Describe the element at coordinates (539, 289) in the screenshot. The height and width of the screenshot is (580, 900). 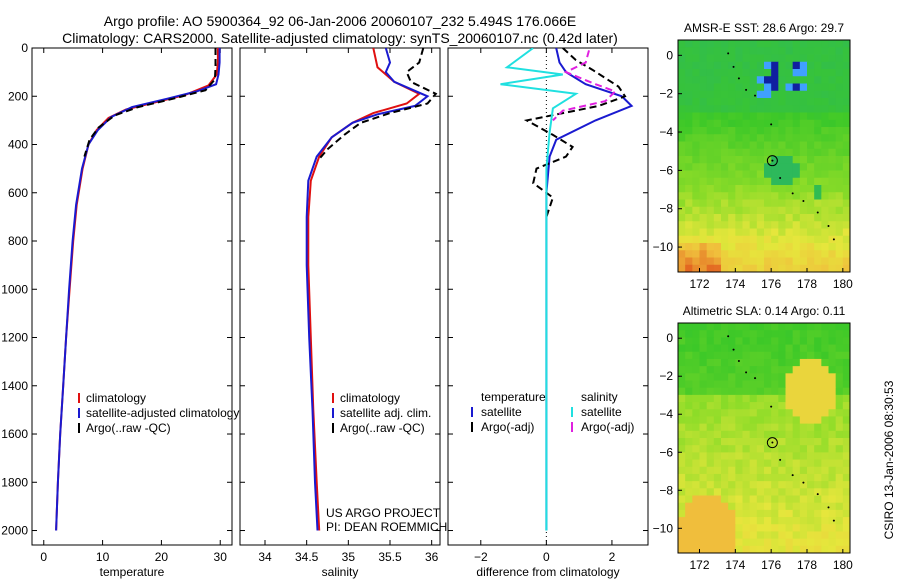
I see `difference-series-salinity-satellite` at that location.